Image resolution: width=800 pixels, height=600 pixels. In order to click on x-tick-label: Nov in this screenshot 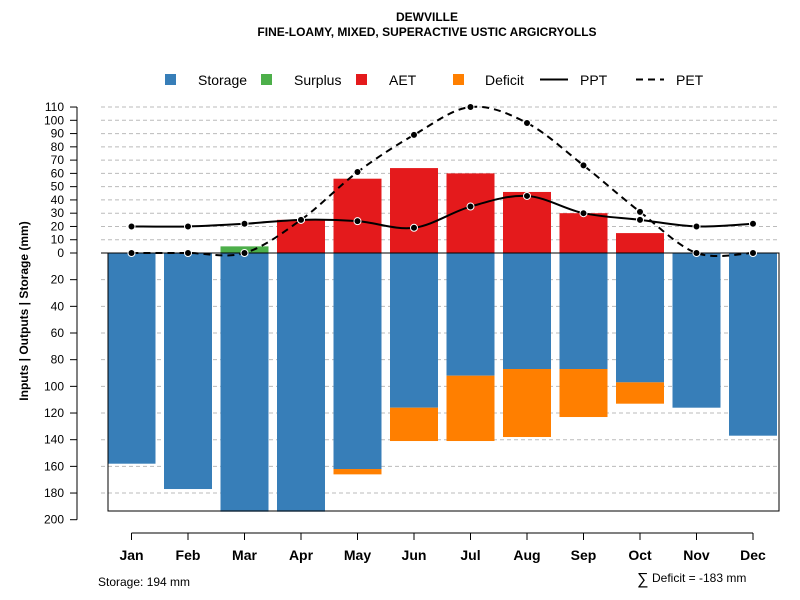, I will do `click(696, 555)`.